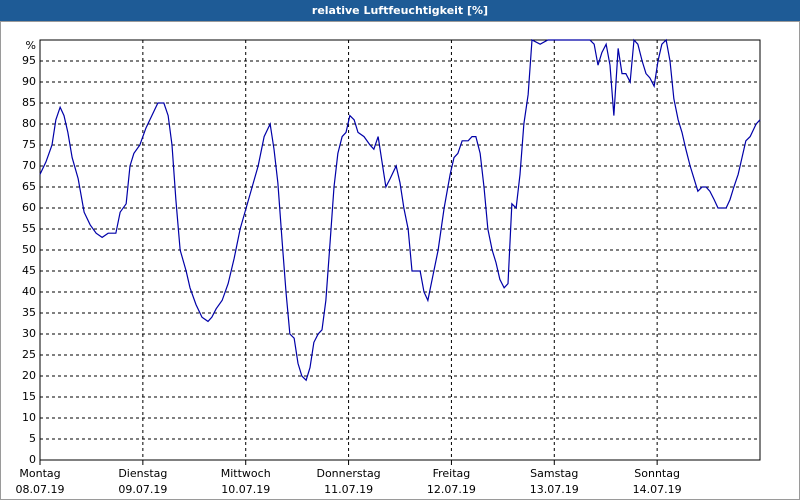 This screenshot has width=800, height=504. I want to click on y-tick-label: 55, so click(29, 228).